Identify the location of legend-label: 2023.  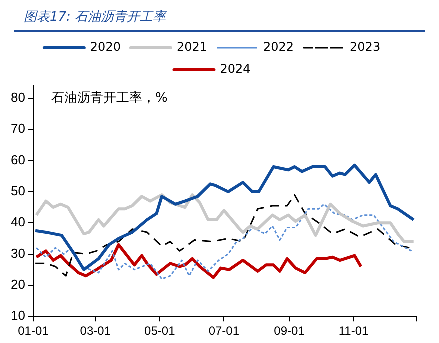
(365, 47).